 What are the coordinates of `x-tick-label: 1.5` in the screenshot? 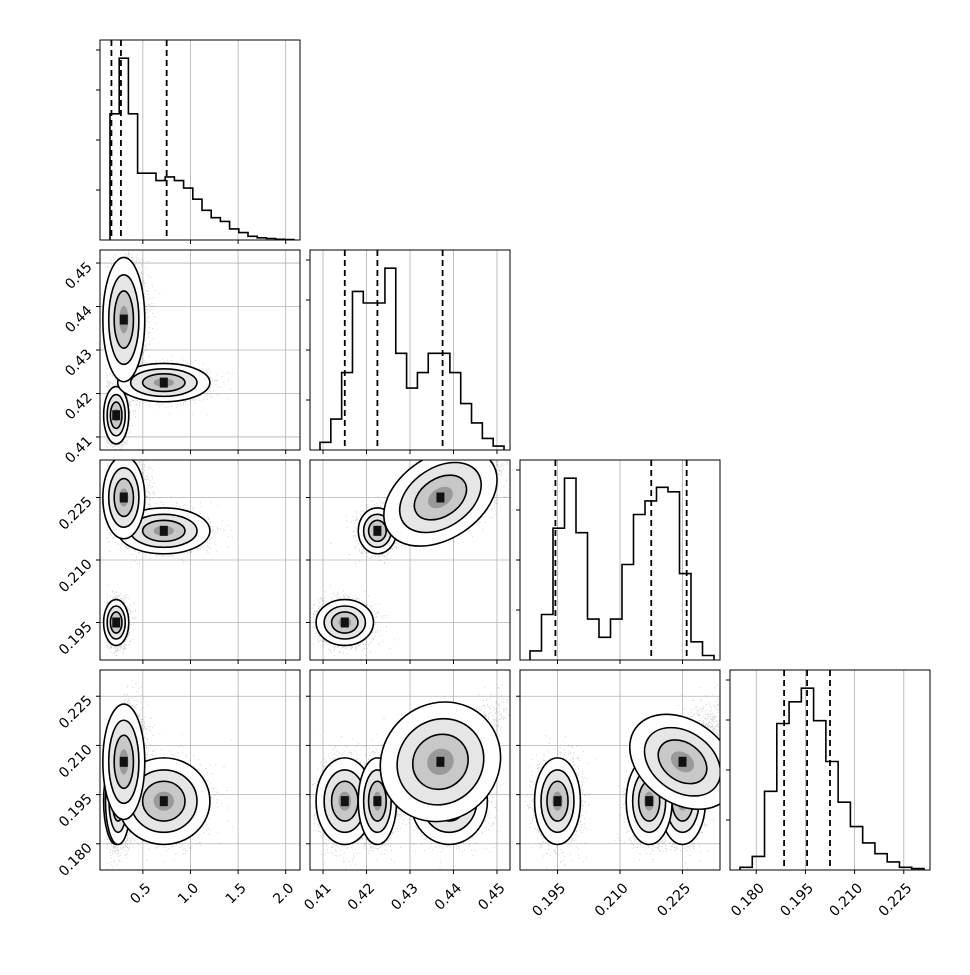 It's located at (236, 893).